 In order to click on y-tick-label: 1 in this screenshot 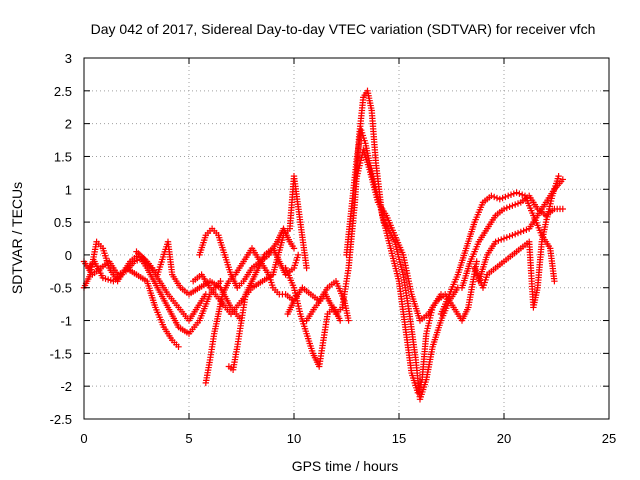, I will do `click(68, 189)`.